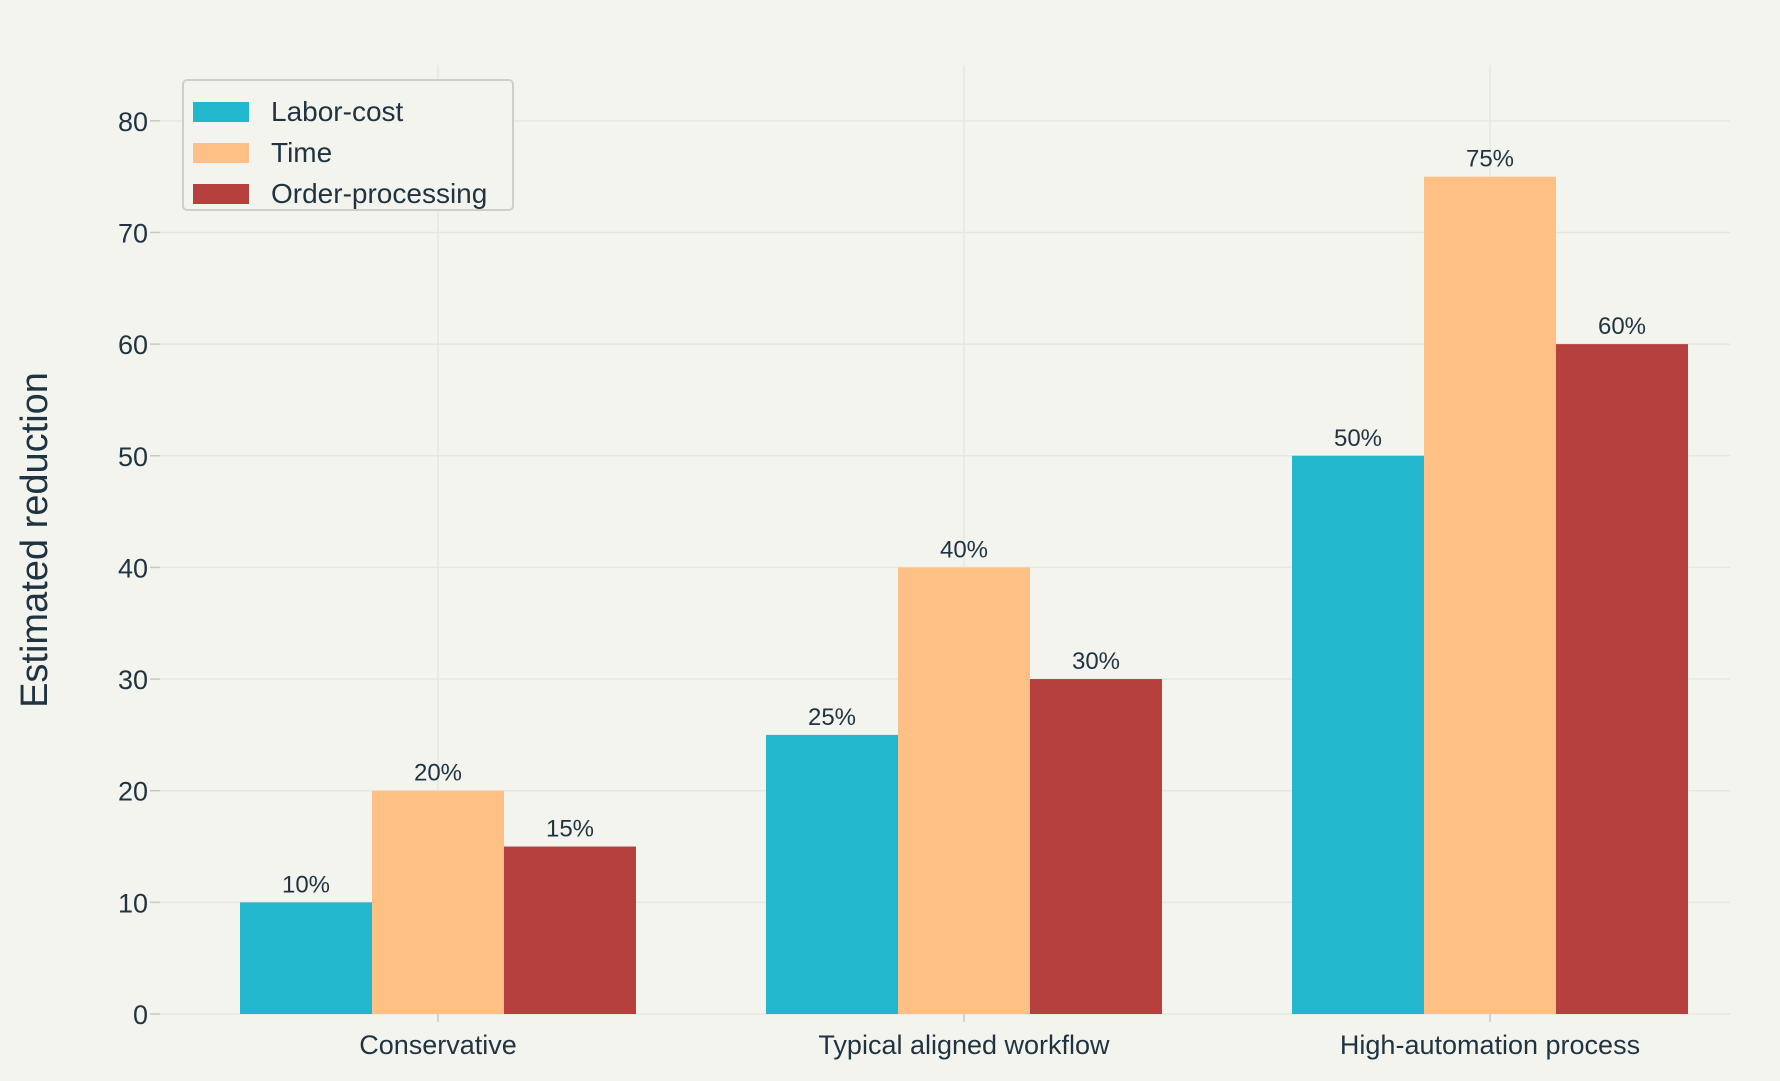 Image resolution: width=1780 pixels, height=1081 pixels. I want to click on y-tick-label: 30, so click(133, 680).